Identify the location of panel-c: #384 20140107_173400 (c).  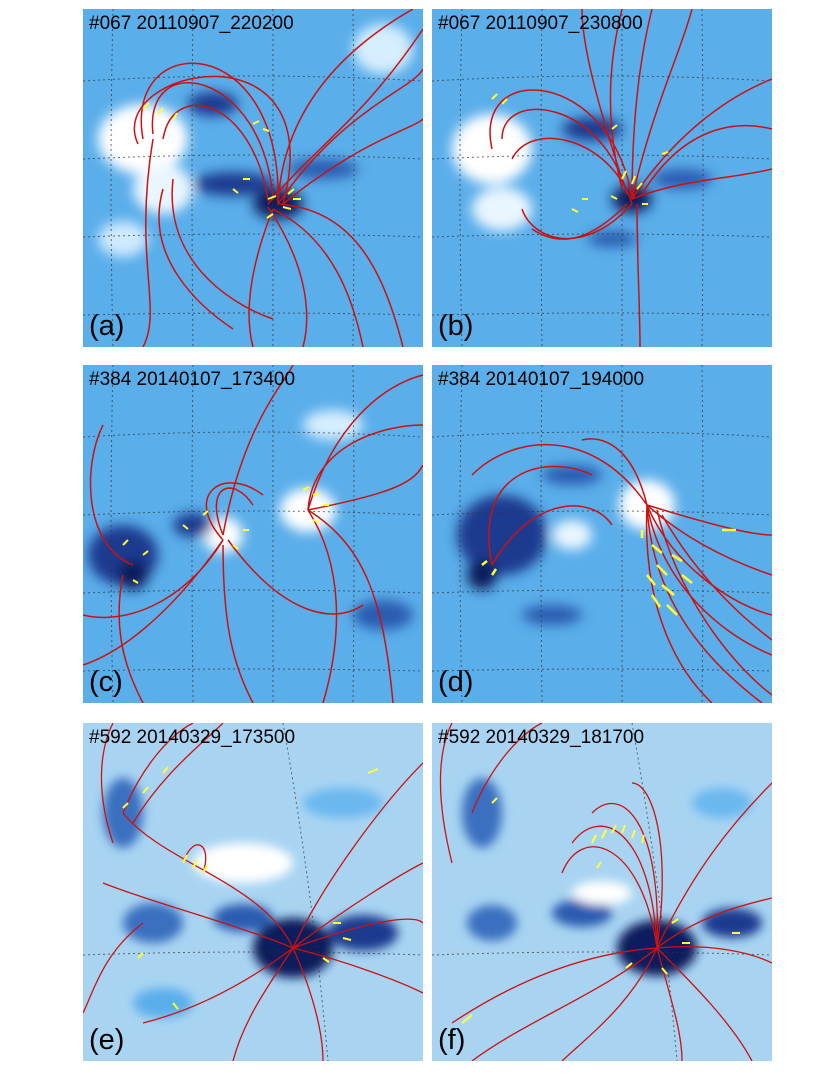
(253, 534).